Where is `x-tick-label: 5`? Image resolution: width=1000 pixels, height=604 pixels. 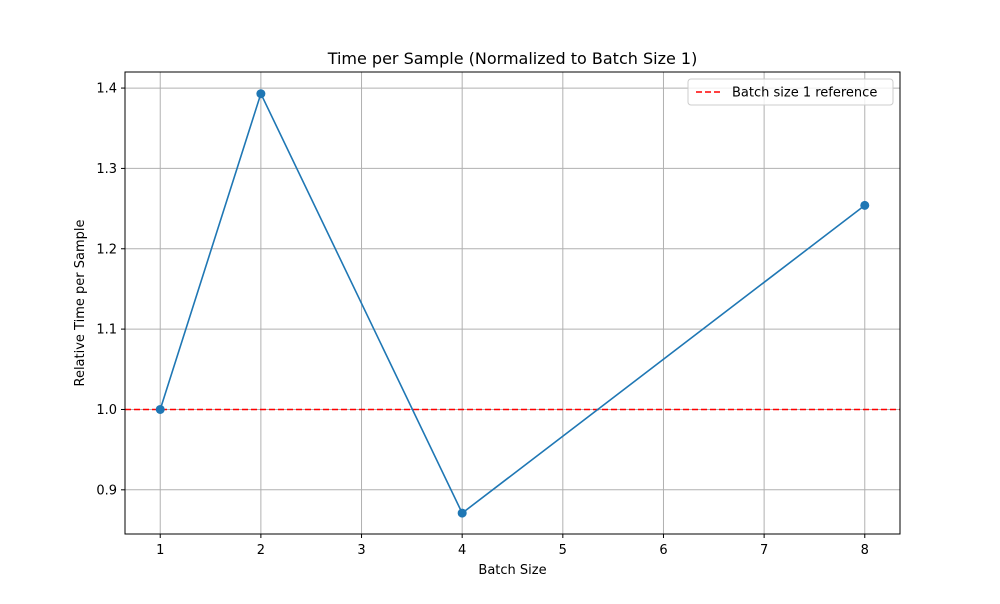 x-tick-label: 5 is located at coordinates (563, 550).